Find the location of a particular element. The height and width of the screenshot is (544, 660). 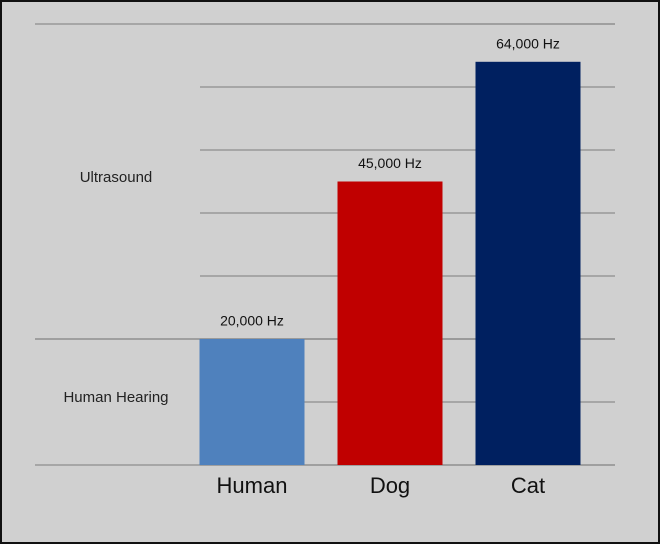

x-tick-label: Human is located at coordinates (252, 485).